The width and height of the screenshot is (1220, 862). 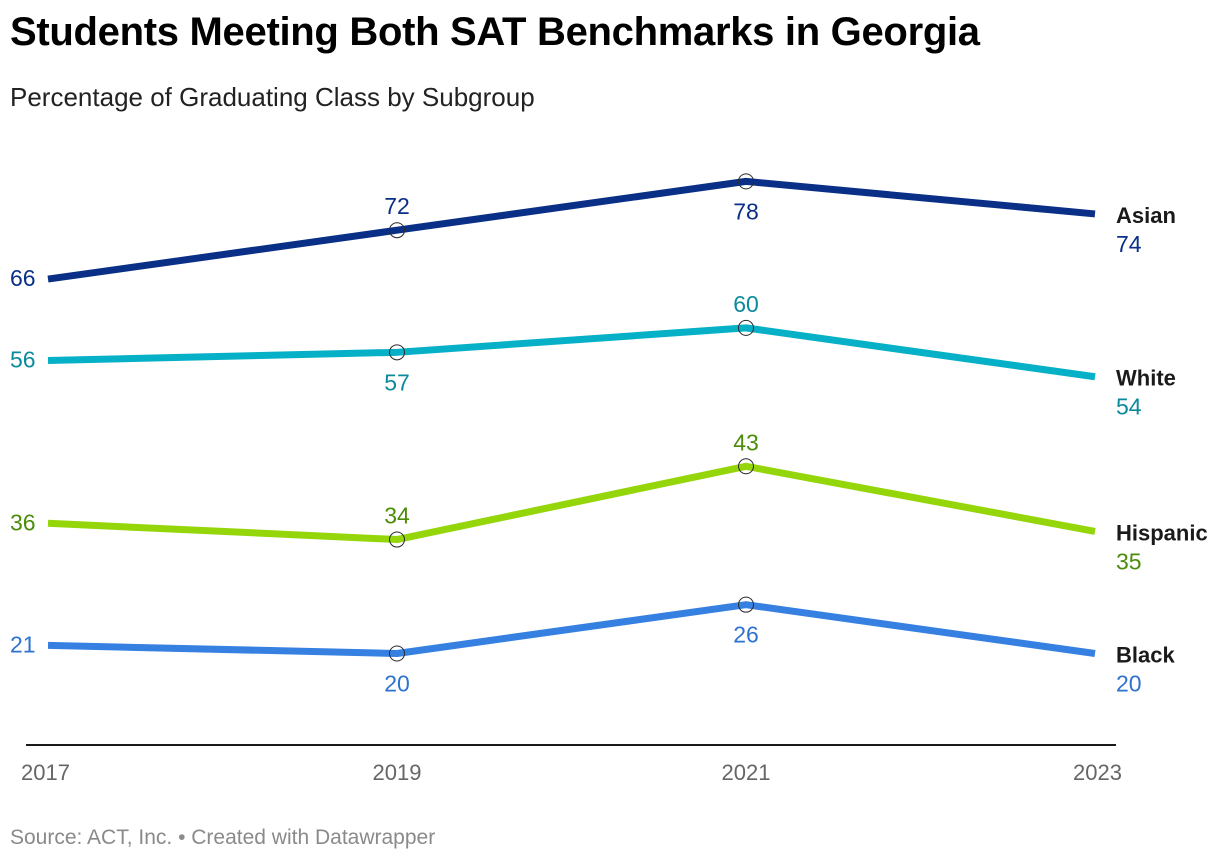 I want to click on data-label-white: 57, so click(x=397, y=382).